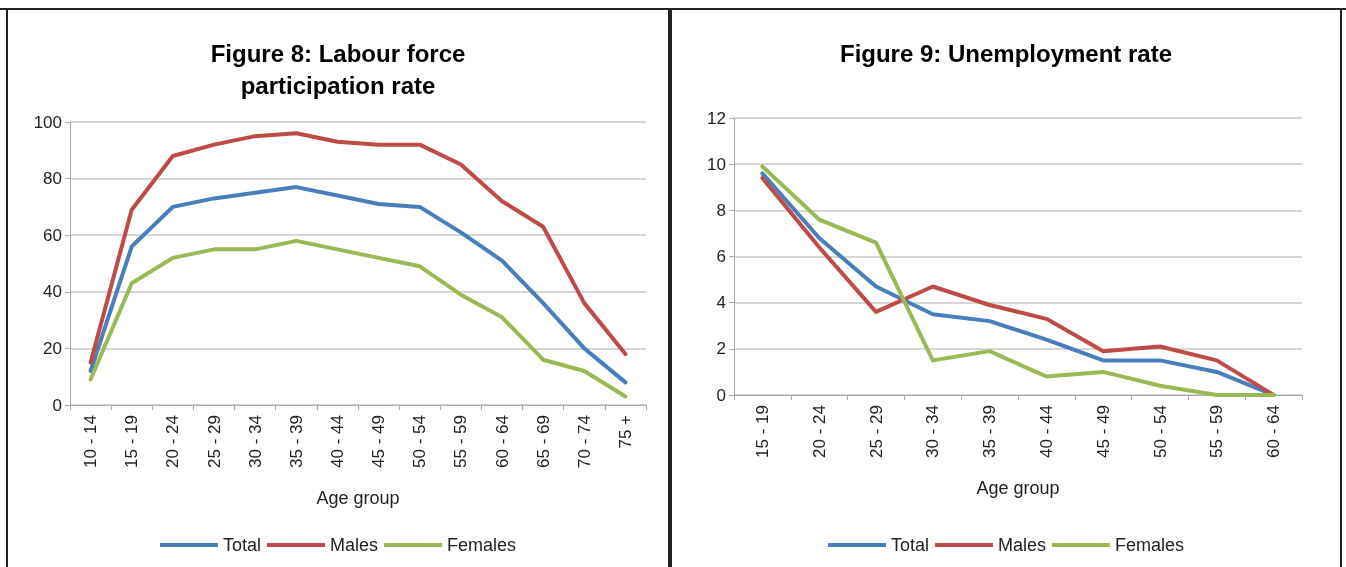 This screenshot has width=1346, height=567. What do you see at coordinates (52, 179) in the screenshot?
I see `y-tick-label: 80` at bounding box center [52, 179].